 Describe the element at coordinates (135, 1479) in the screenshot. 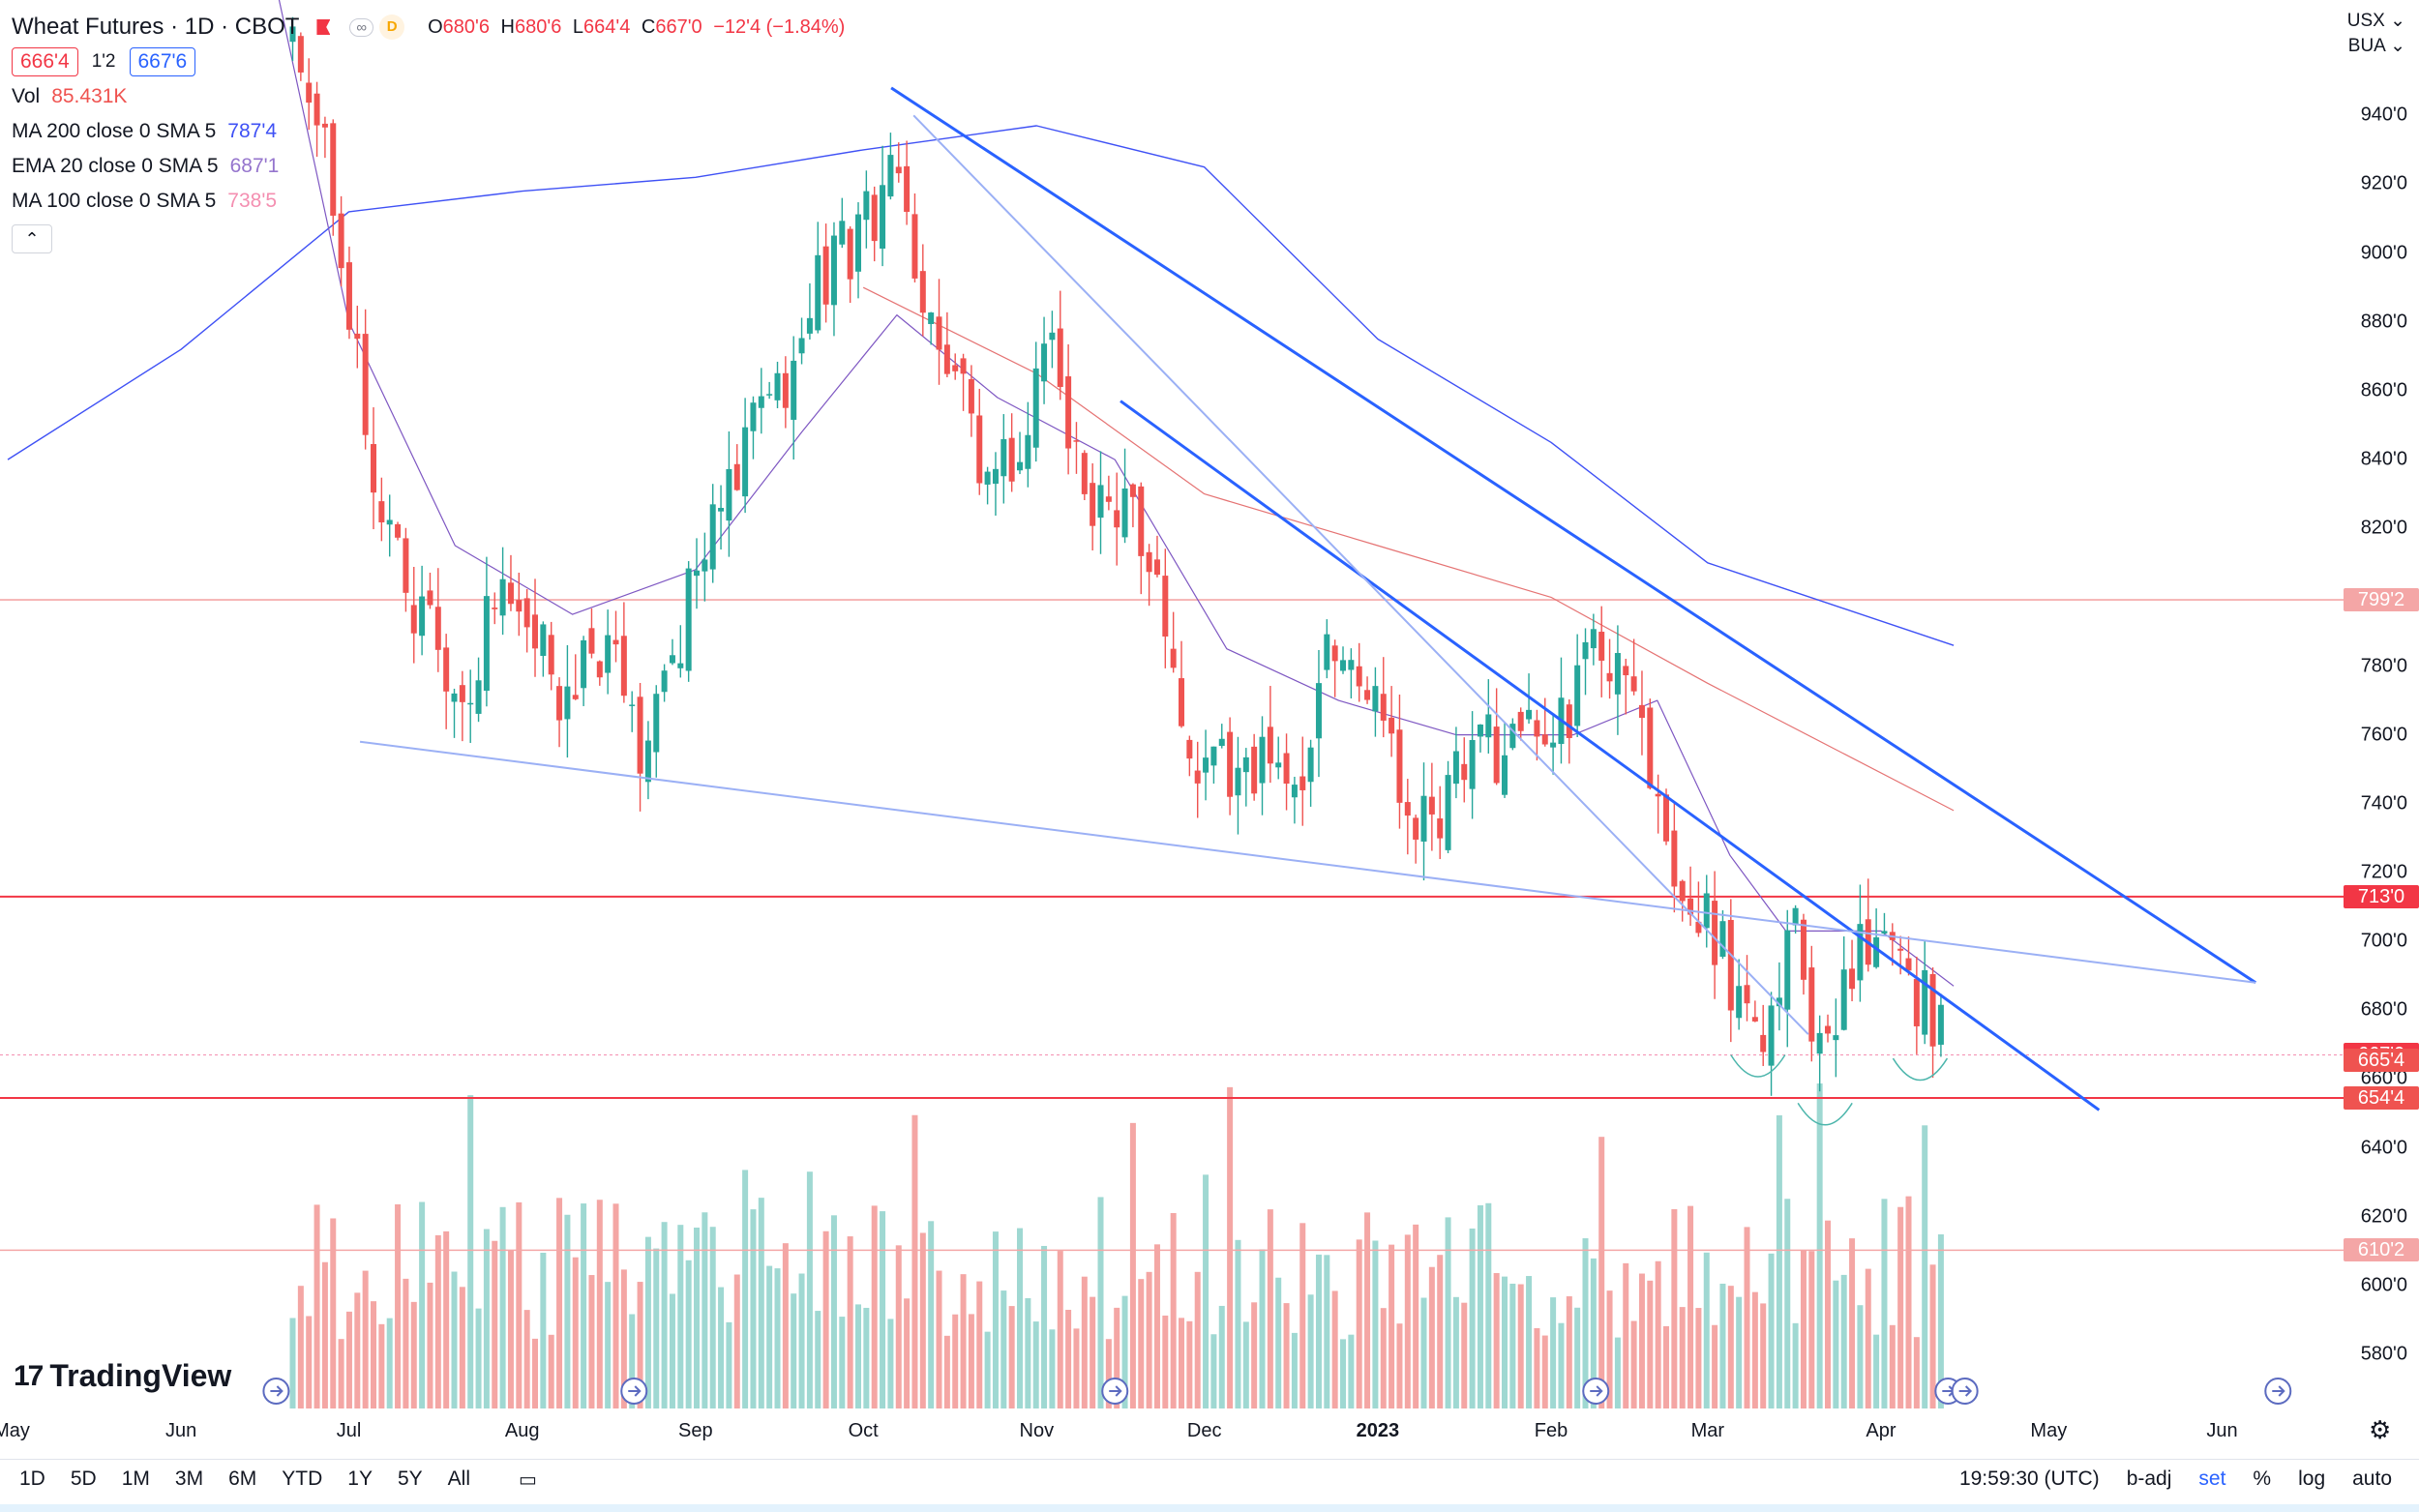

I see `range-1m: 1M` at that location.